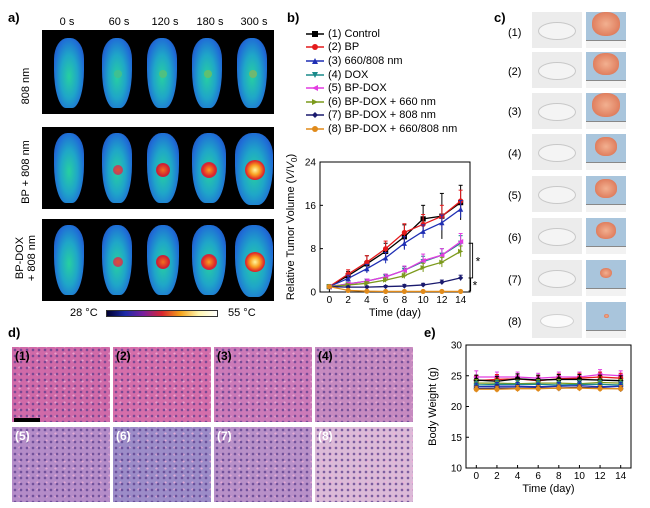  I want to click on histology-image: (8), so click(364, 464).